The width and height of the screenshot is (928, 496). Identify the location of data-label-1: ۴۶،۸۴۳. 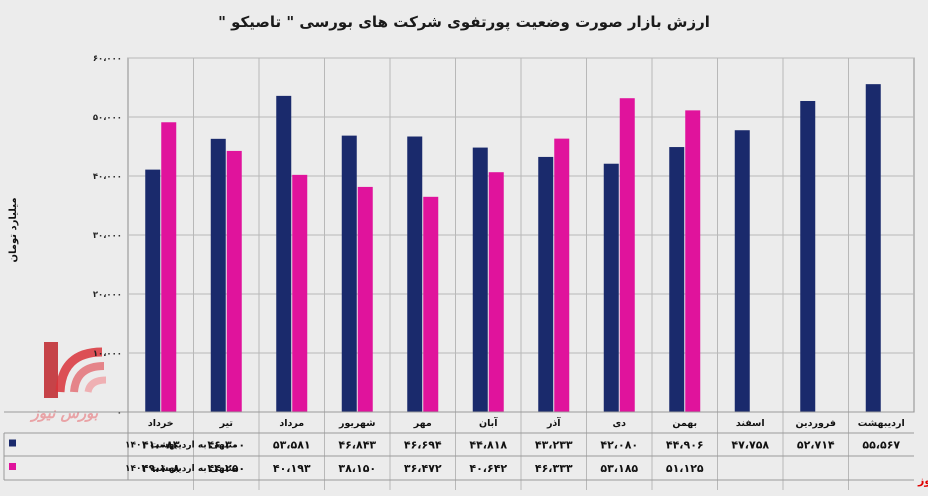
(357, 445).